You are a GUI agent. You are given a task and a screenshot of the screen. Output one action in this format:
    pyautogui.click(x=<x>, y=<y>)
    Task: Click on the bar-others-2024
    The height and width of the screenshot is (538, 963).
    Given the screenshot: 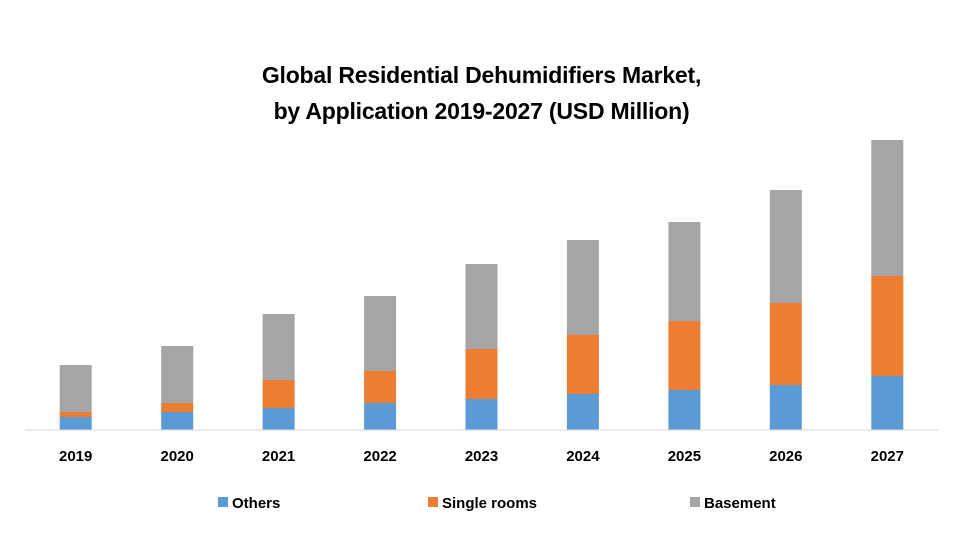 What is the action you would take?
    pyautogui.click(x=582, y=412)
    